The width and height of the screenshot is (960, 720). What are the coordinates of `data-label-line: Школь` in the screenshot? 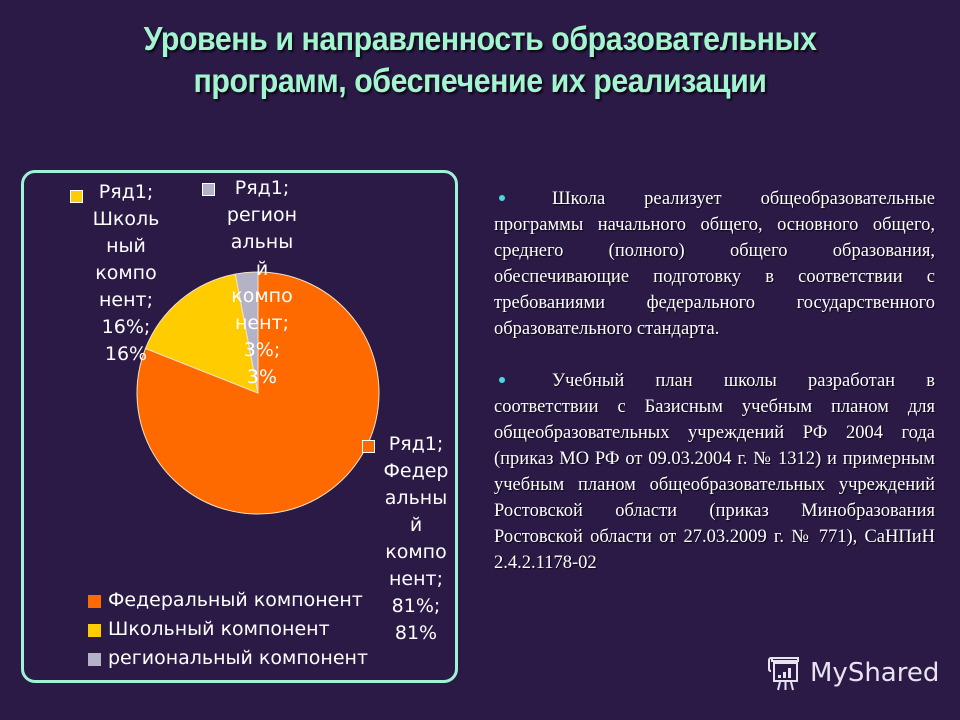 It's located at (126, 219).